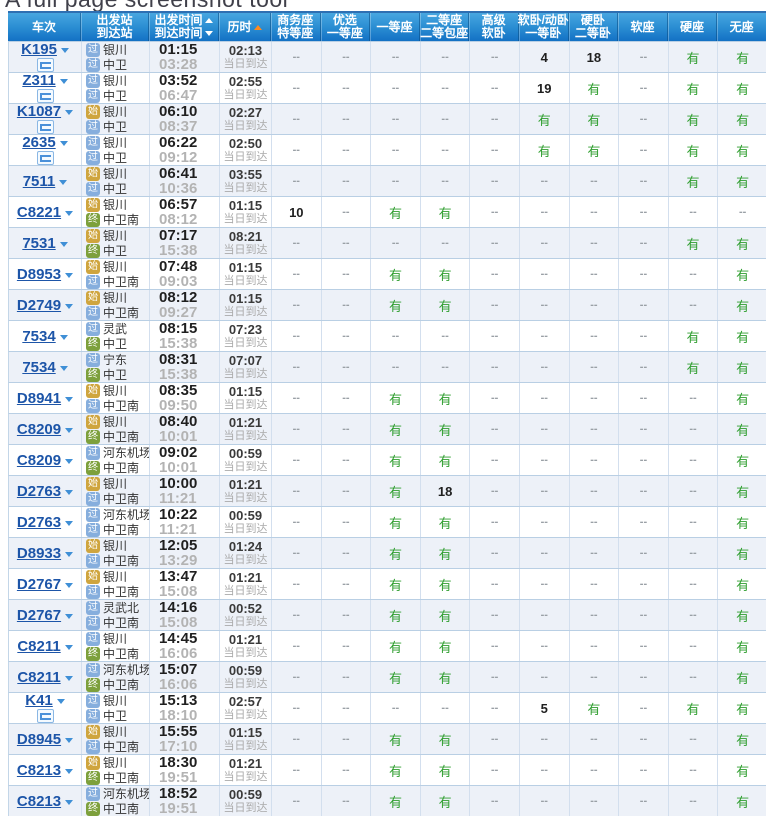 Image resolution: width=766 pixels, height=817 pixels. Describe the element at coordinates (178, 731) in the screenshot. I see `departure-time: 15:55` at that location.